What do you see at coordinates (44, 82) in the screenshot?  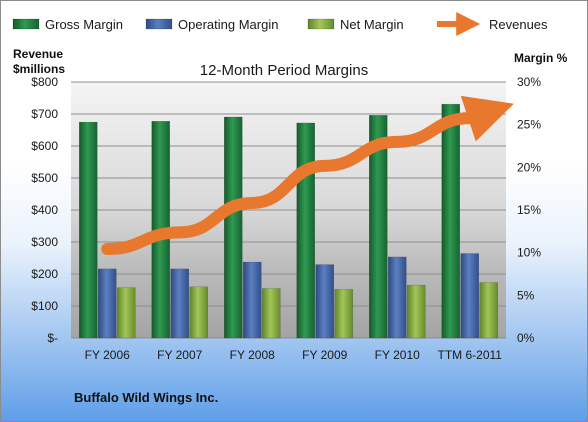 I see `left-tick-label: $800` at bounding box center [44, 82].